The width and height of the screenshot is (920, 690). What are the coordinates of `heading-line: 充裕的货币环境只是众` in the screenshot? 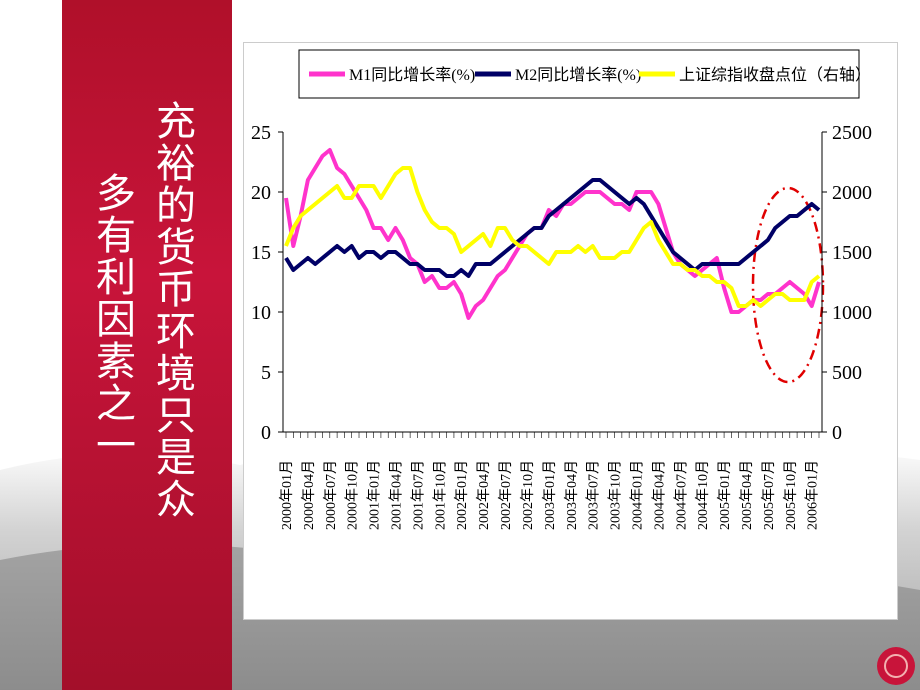 It's located at (172, 310).